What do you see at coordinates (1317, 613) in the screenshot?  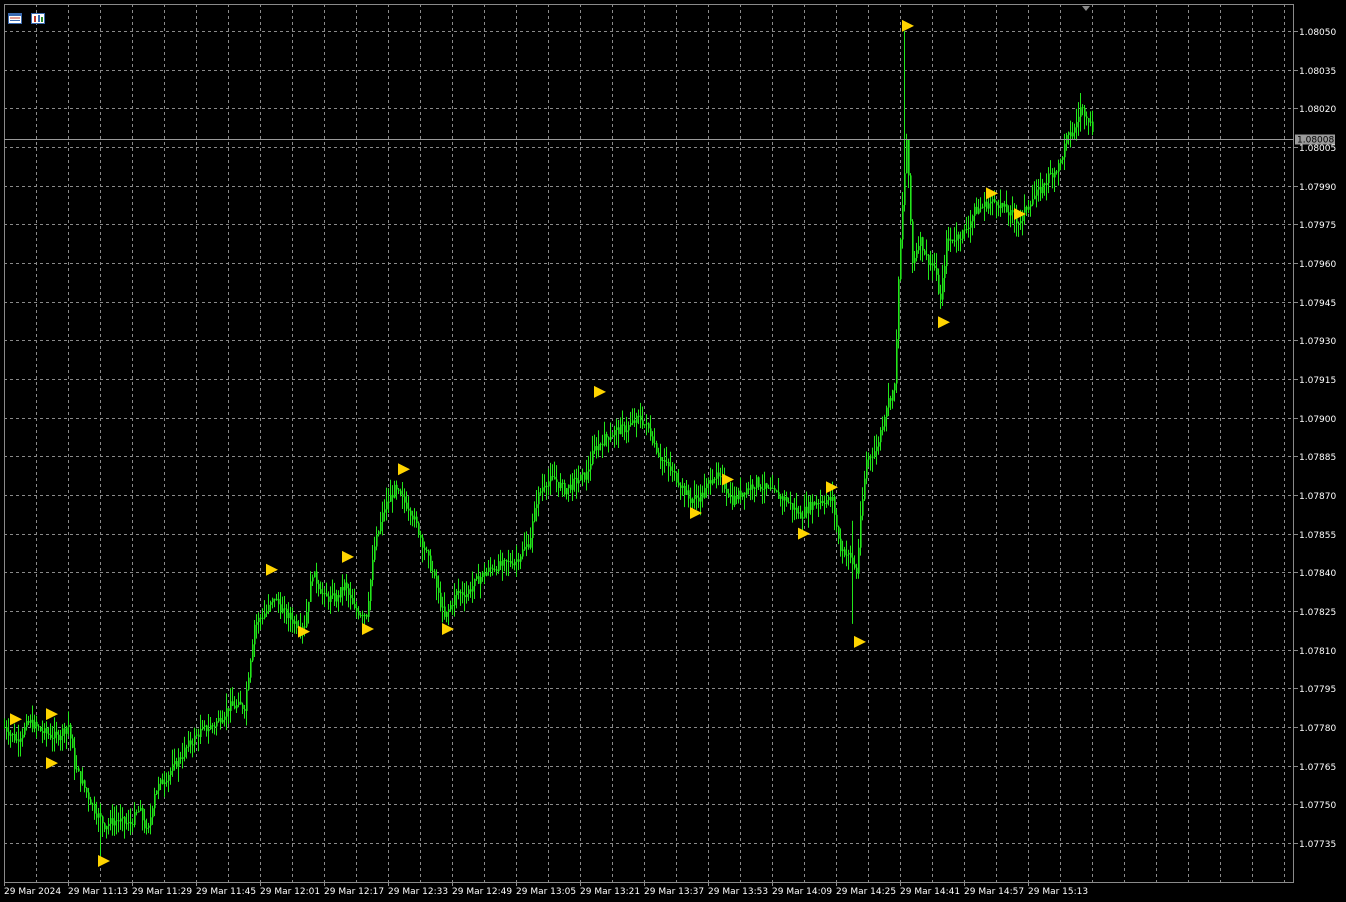 I see `y-tick-label: 1.07825` at bounding box center [1317, 613].